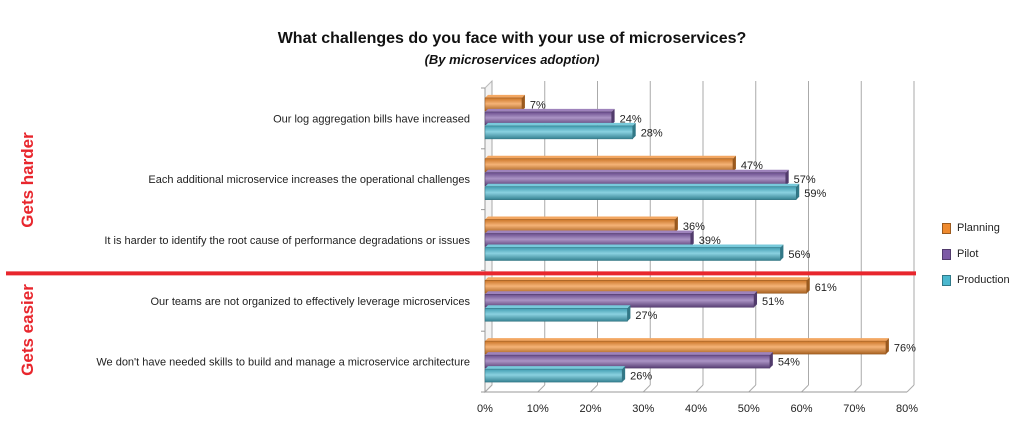 The width and height of the screenshot is (1024, 444). Describe the element at coordinates (538, 105) in the screenshot. I see `data-label: 7%` at that location.